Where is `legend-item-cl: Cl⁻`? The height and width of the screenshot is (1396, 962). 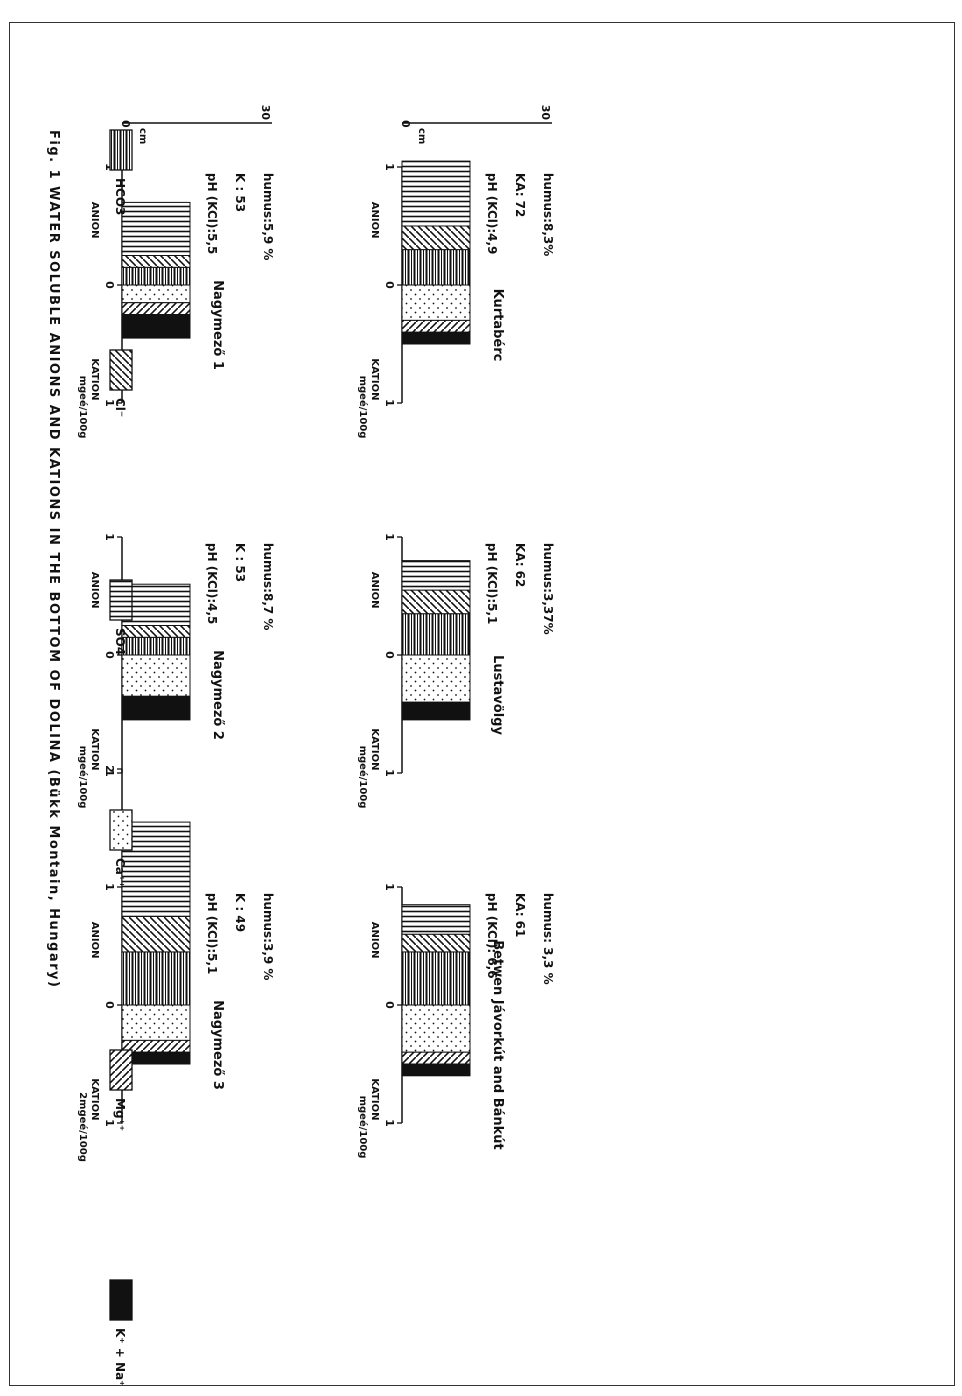
legend-item-cl: Cl⁻ is located at coordinates (121, 383).